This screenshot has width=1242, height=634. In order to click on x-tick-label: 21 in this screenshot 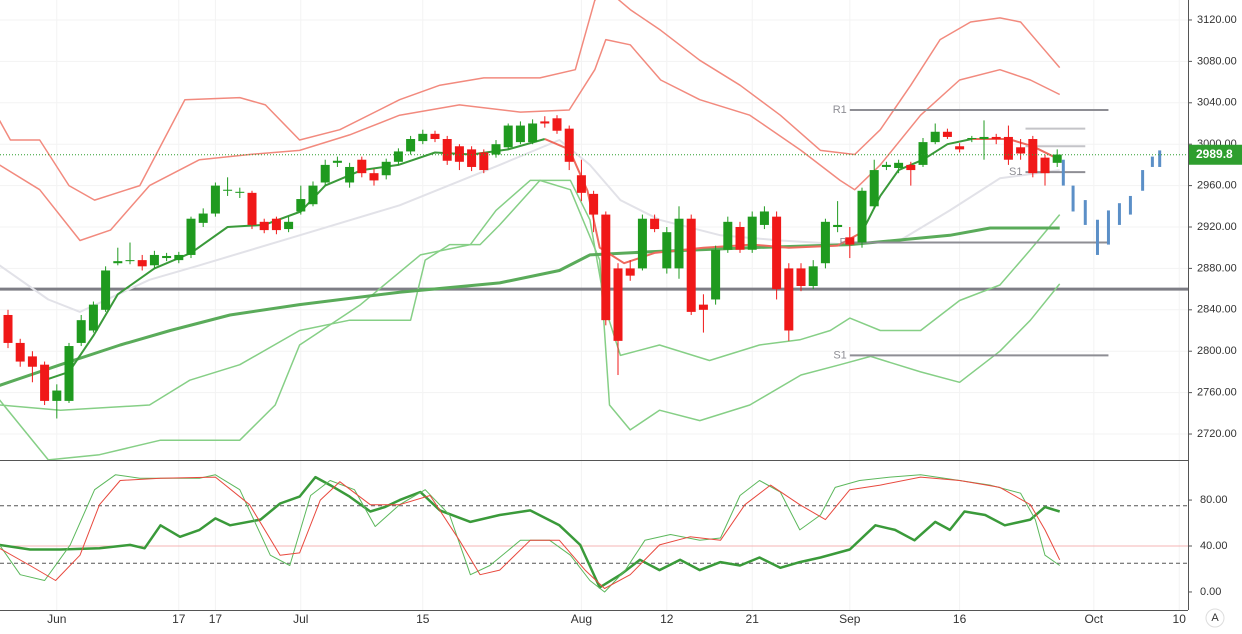, I will do `click(753, 619)`.